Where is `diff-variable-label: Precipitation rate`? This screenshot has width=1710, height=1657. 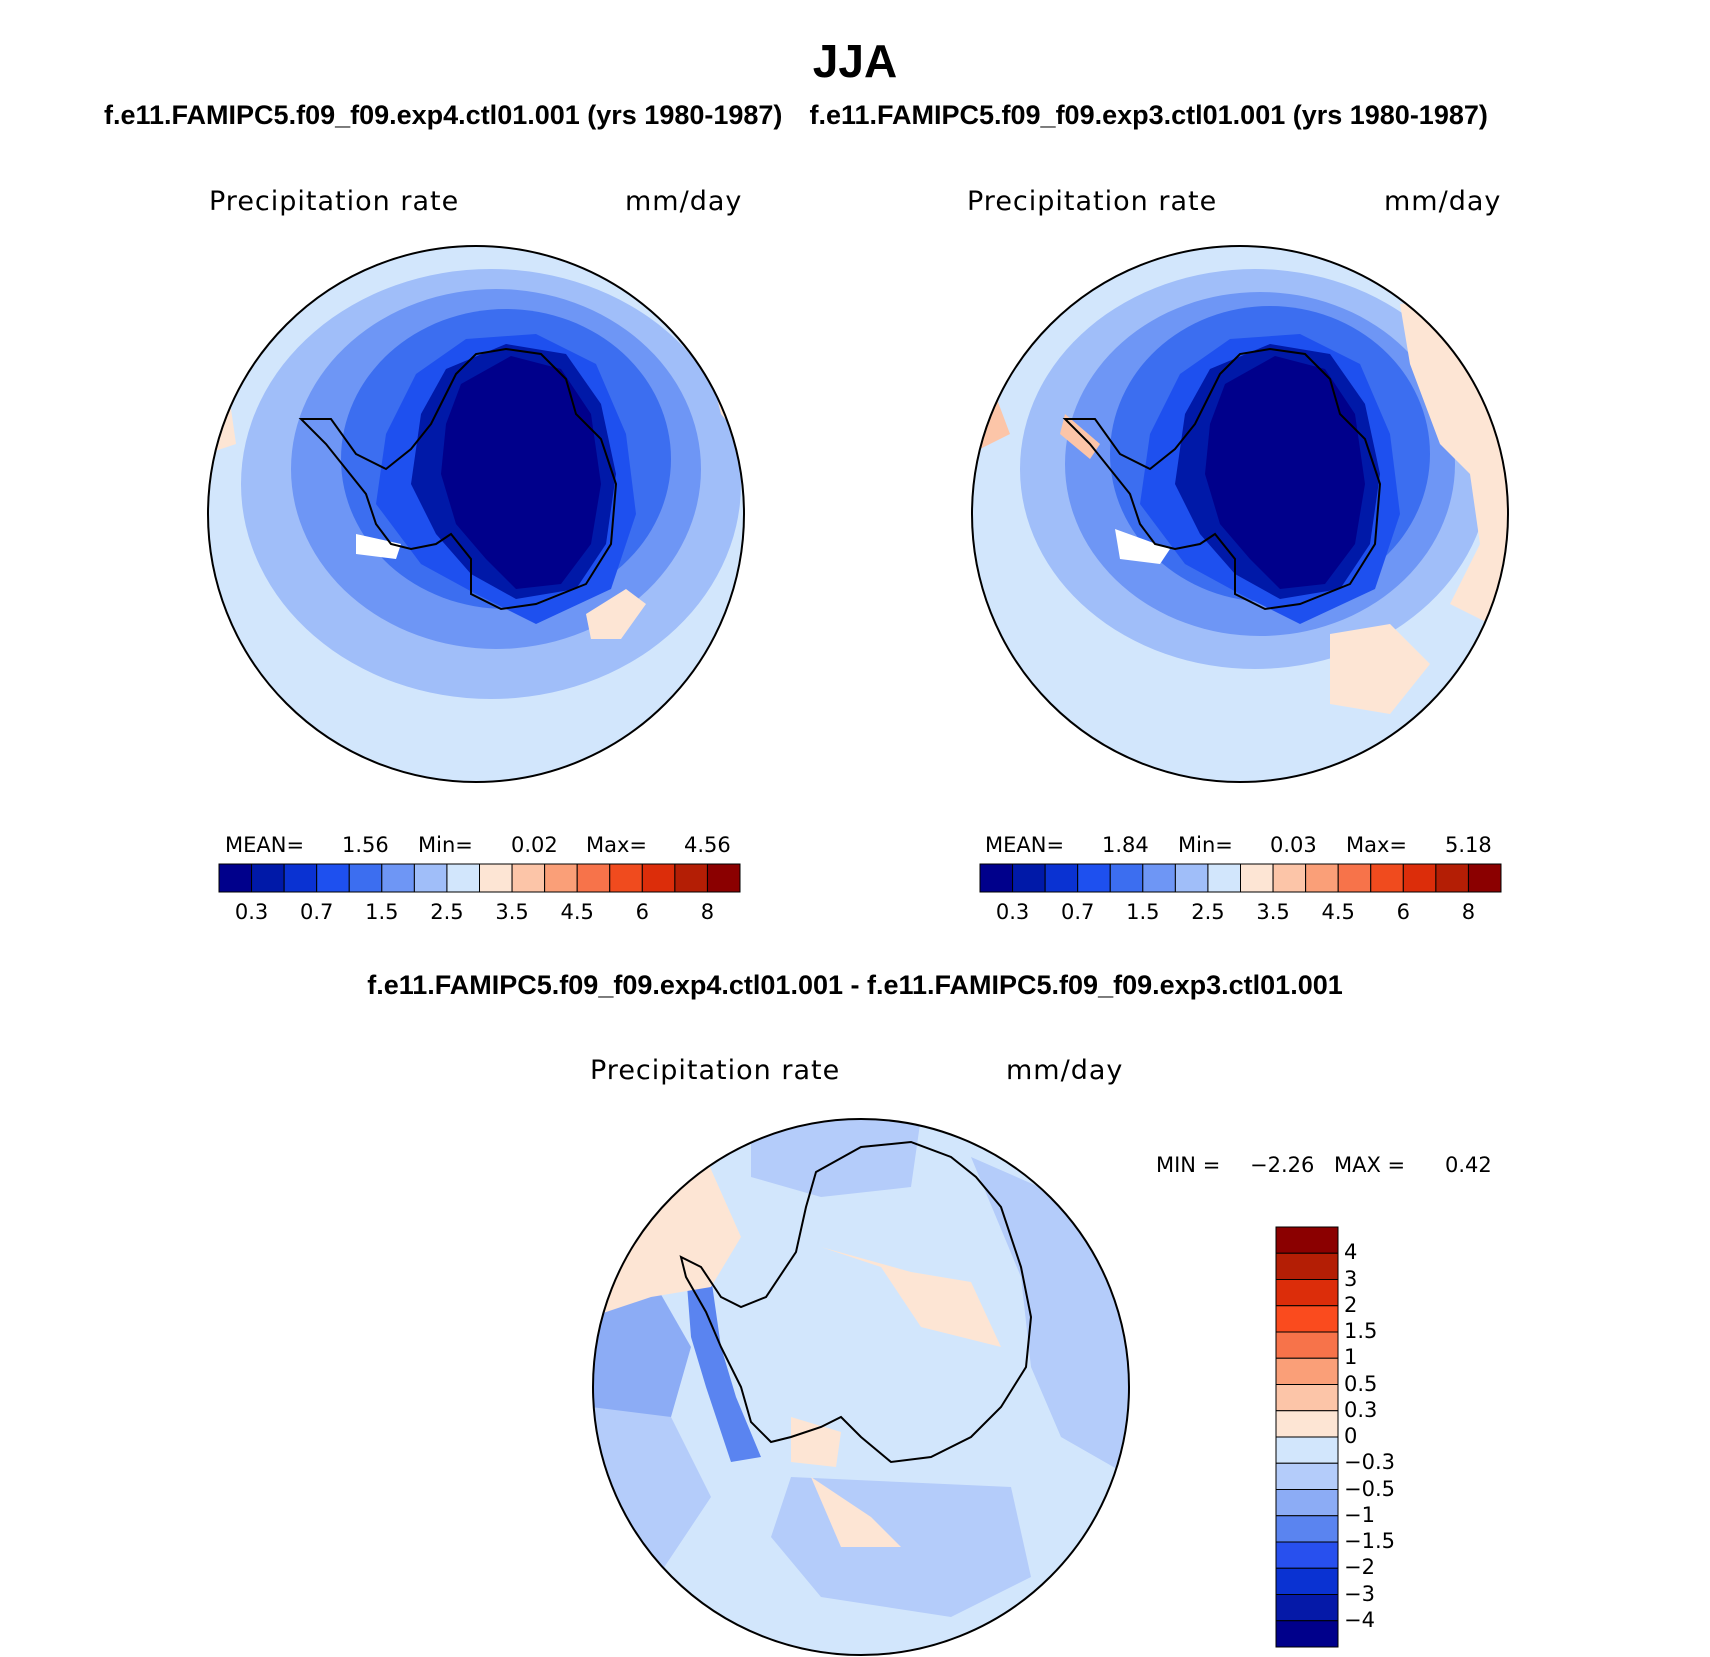
diff-variable-label: Precipitation rate is located at coordinates (715, 1070).